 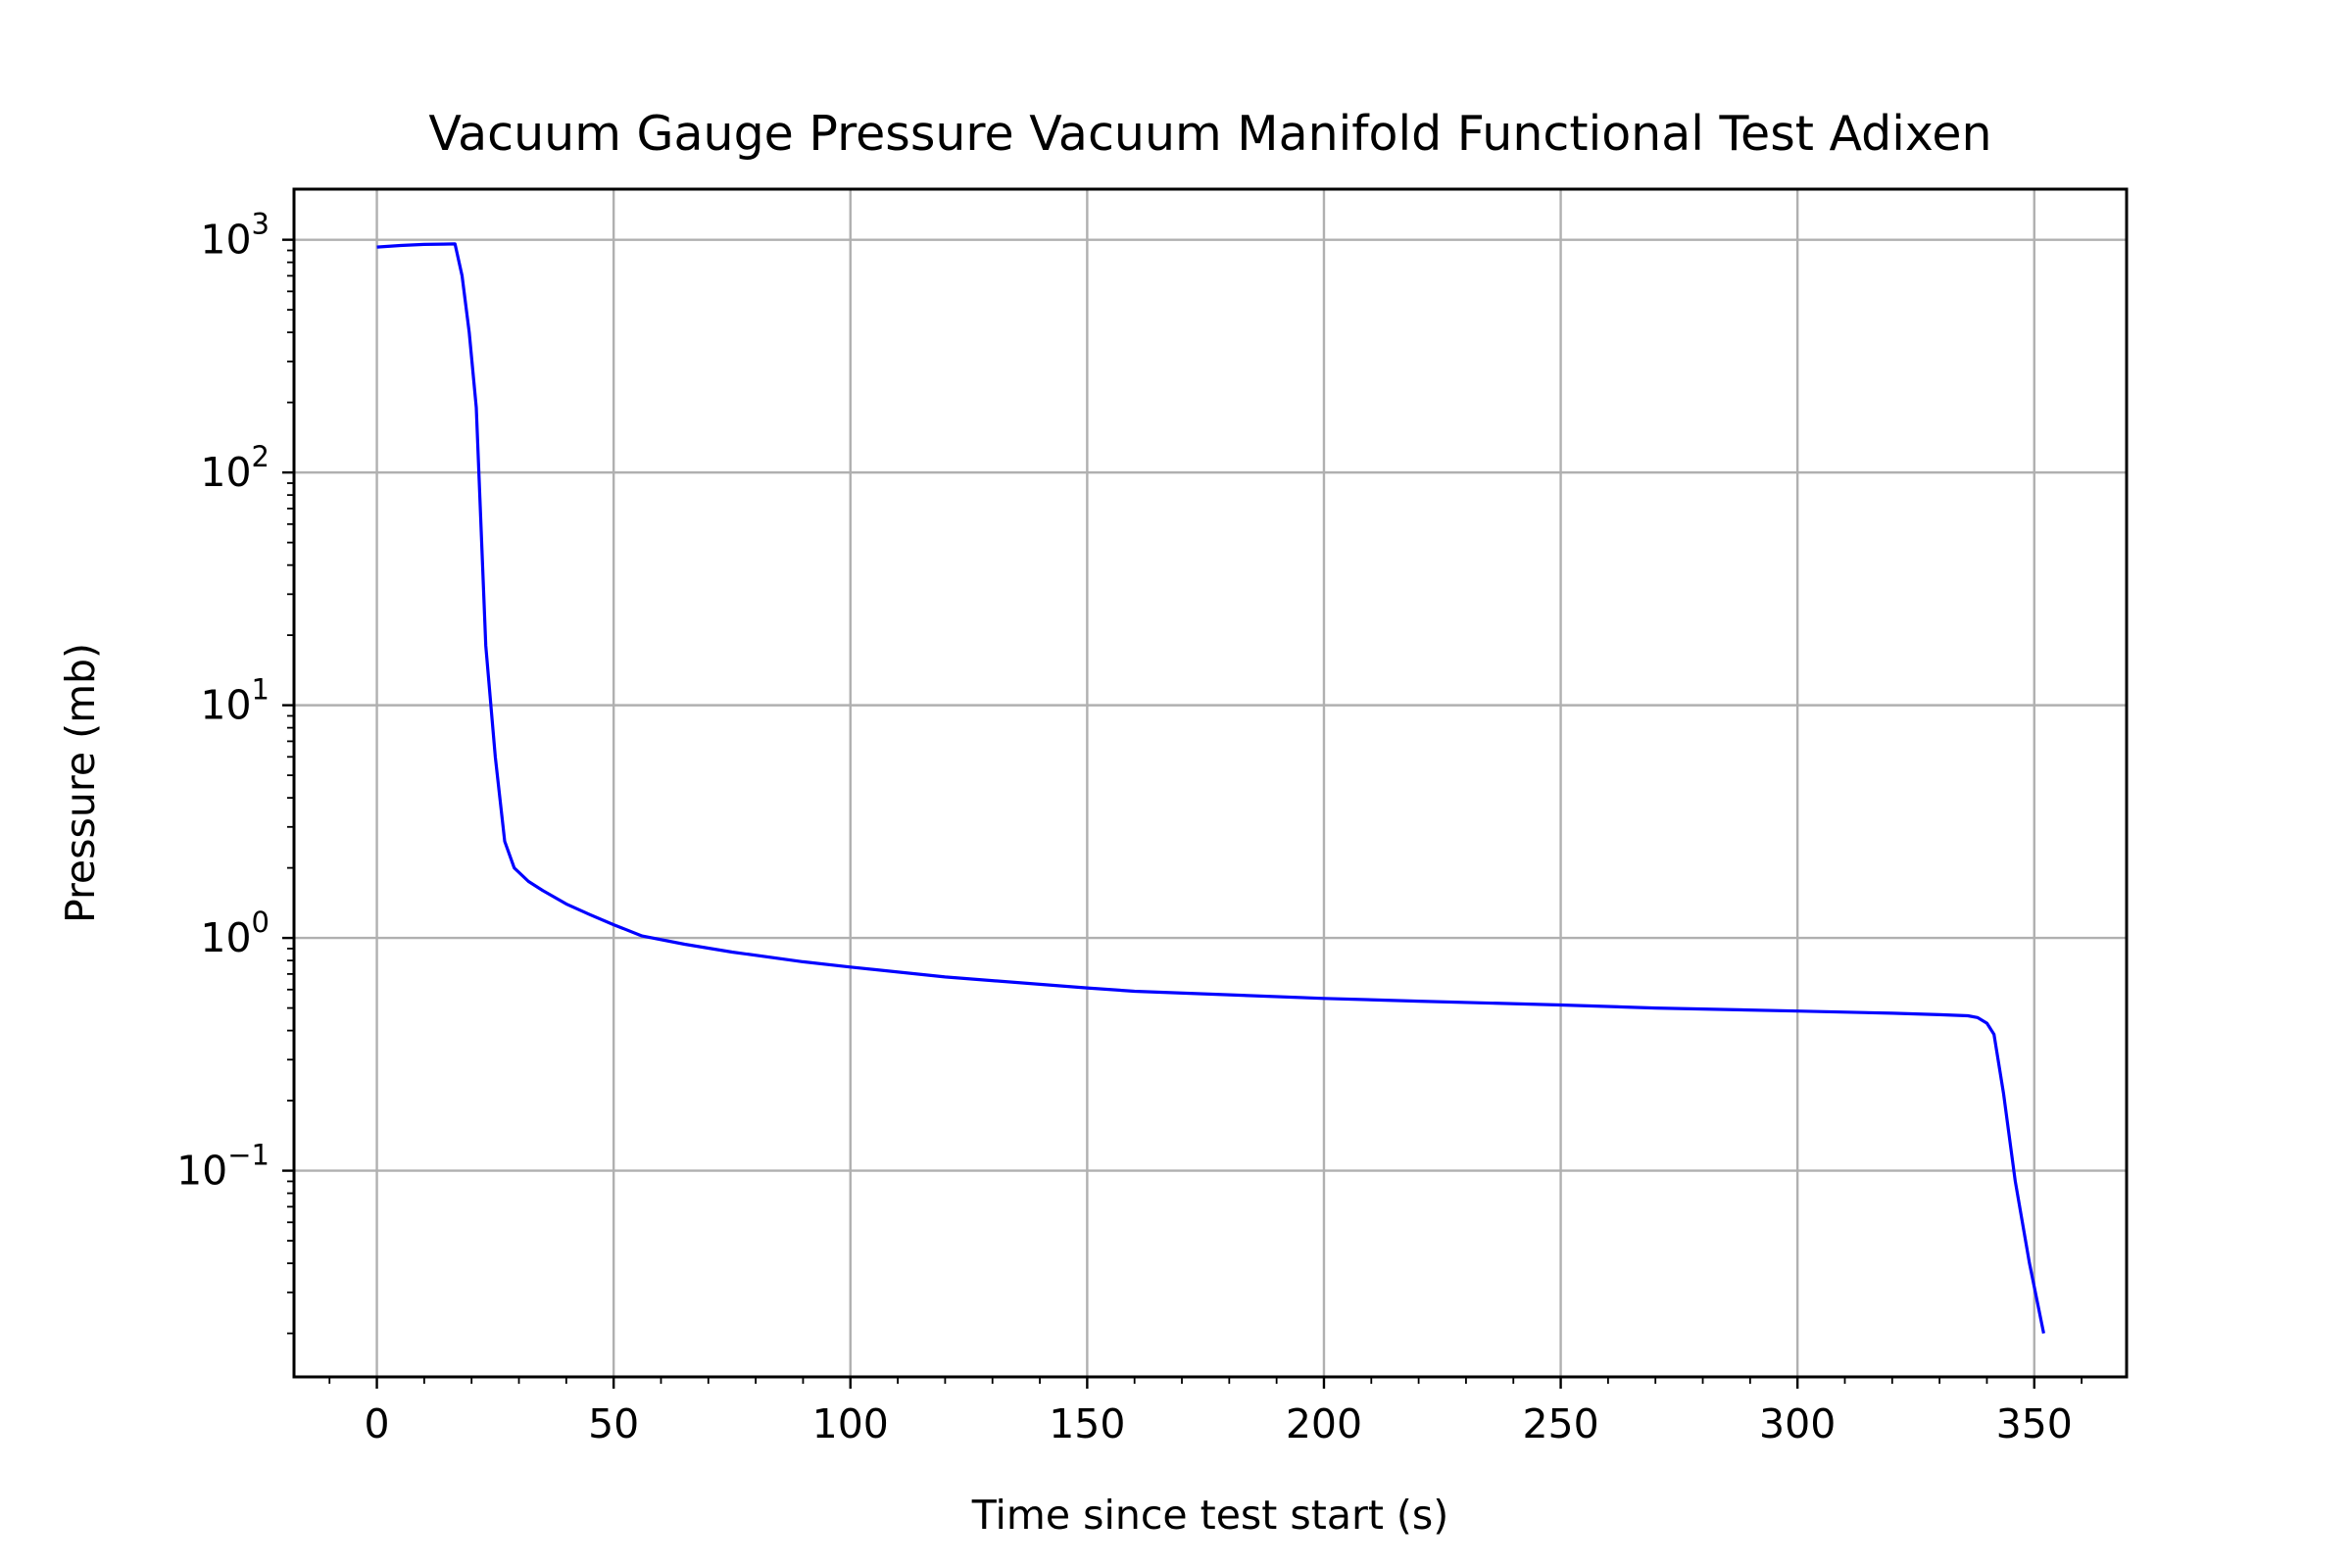 What do you see at coordinates (613, 1423) in the screenshot?
I see `x-tick-label: 50` at bounding box center [613, 1423].